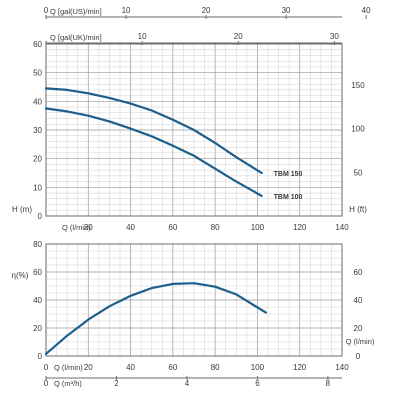 This screenshot has height=405, width=400. What do you see at coordinates (215, 367) in the screenshot?
I see `bottom-axis-tick-label: 80` at bounding box center [215, 367].